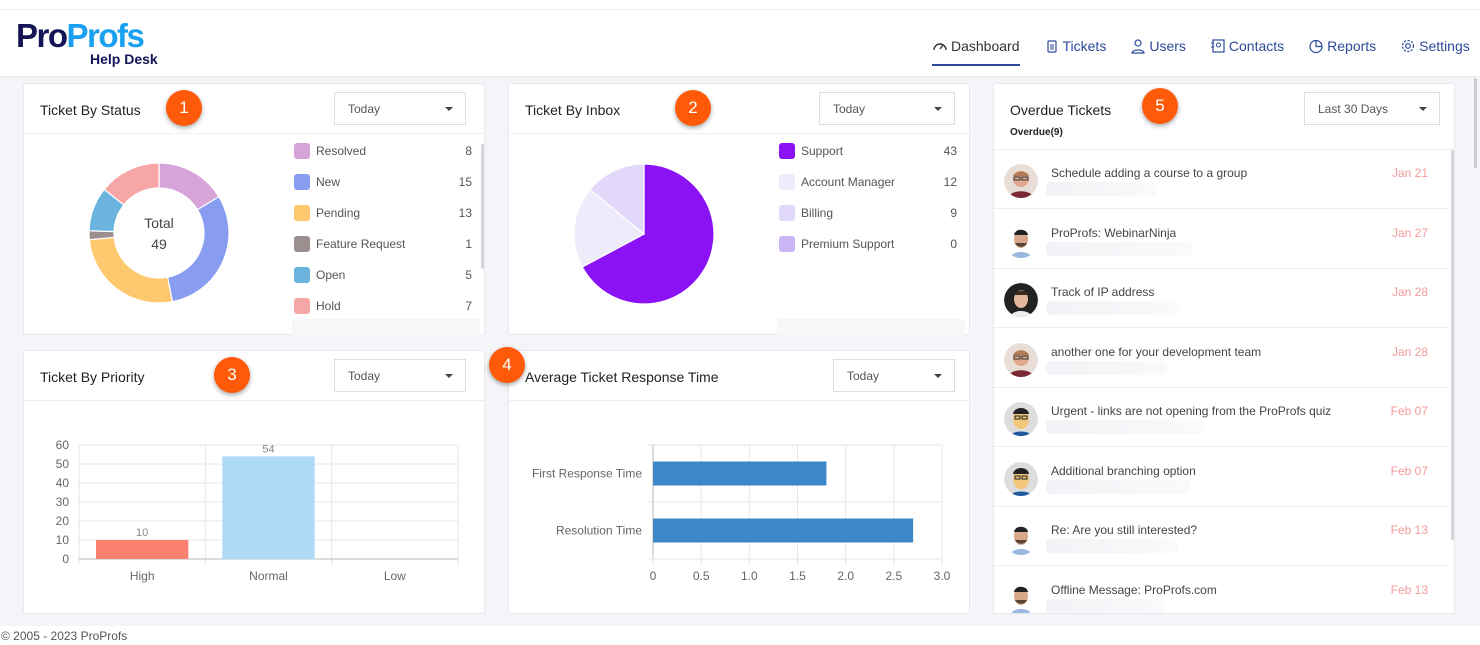 The width and height of the screenshot is (1480, 645). Describe the element at coordinates (1452, 345) in the screenshot. I see `list-scrollbar` at that location.